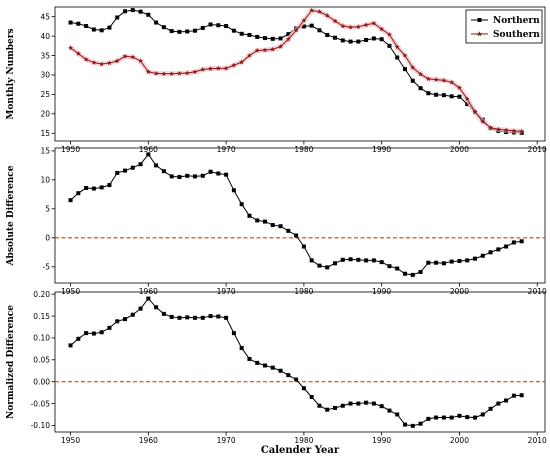  I want to click on legend-marker-northern, so click(479, 20).